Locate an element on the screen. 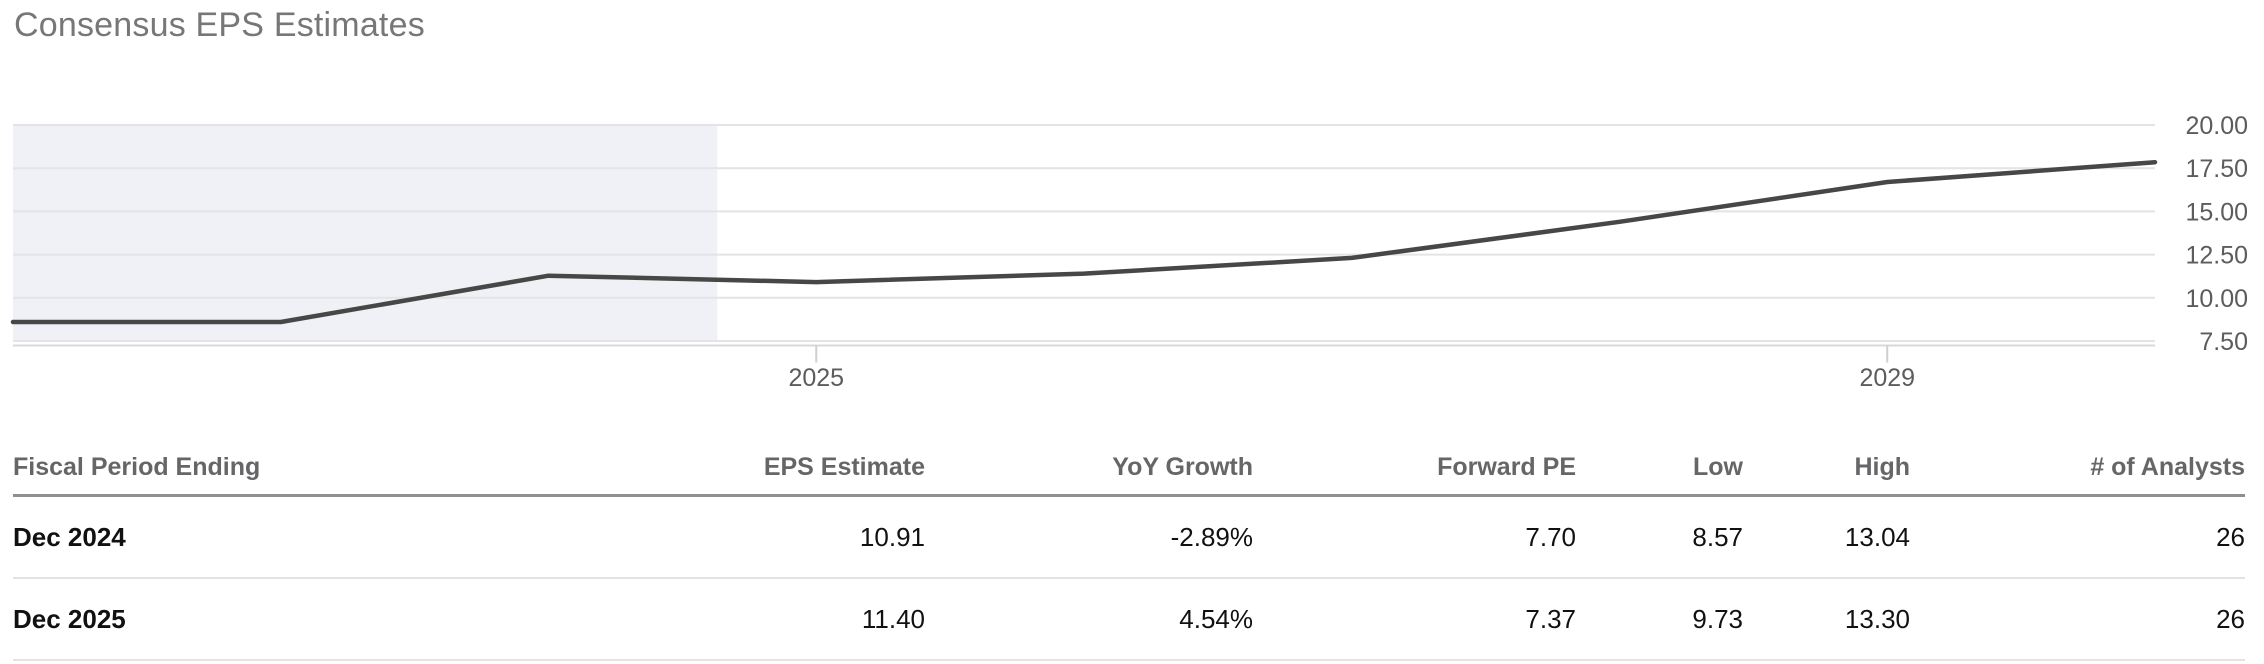 This screenshot has width=2264, height=664. table-cell: 13.04 is located at coordinates (1826, 537).